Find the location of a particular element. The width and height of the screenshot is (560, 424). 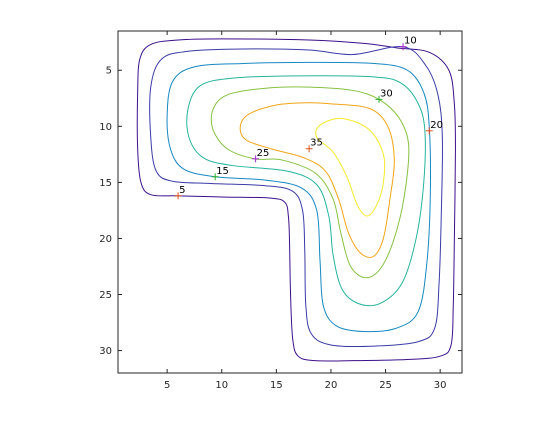

x-tick-label: 30 is located at coordinates (440, 385).